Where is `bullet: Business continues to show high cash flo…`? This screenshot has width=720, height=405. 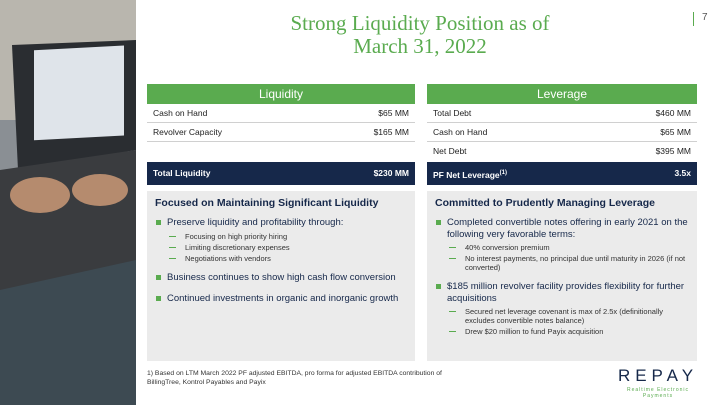 bullet: Business continues to show high cash flo… is located at coordinates (281, 278).